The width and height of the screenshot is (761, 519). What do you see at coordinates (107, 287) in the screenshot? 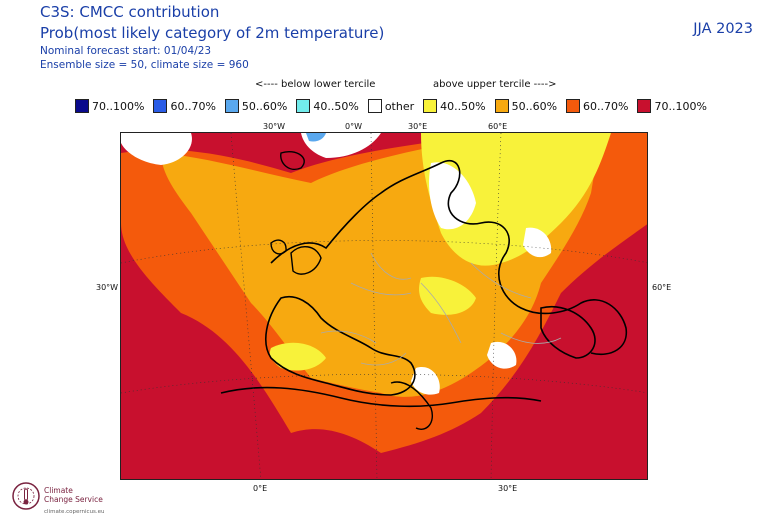
I see `grid-label-left: 30°W` at bounding box center [107, 287].